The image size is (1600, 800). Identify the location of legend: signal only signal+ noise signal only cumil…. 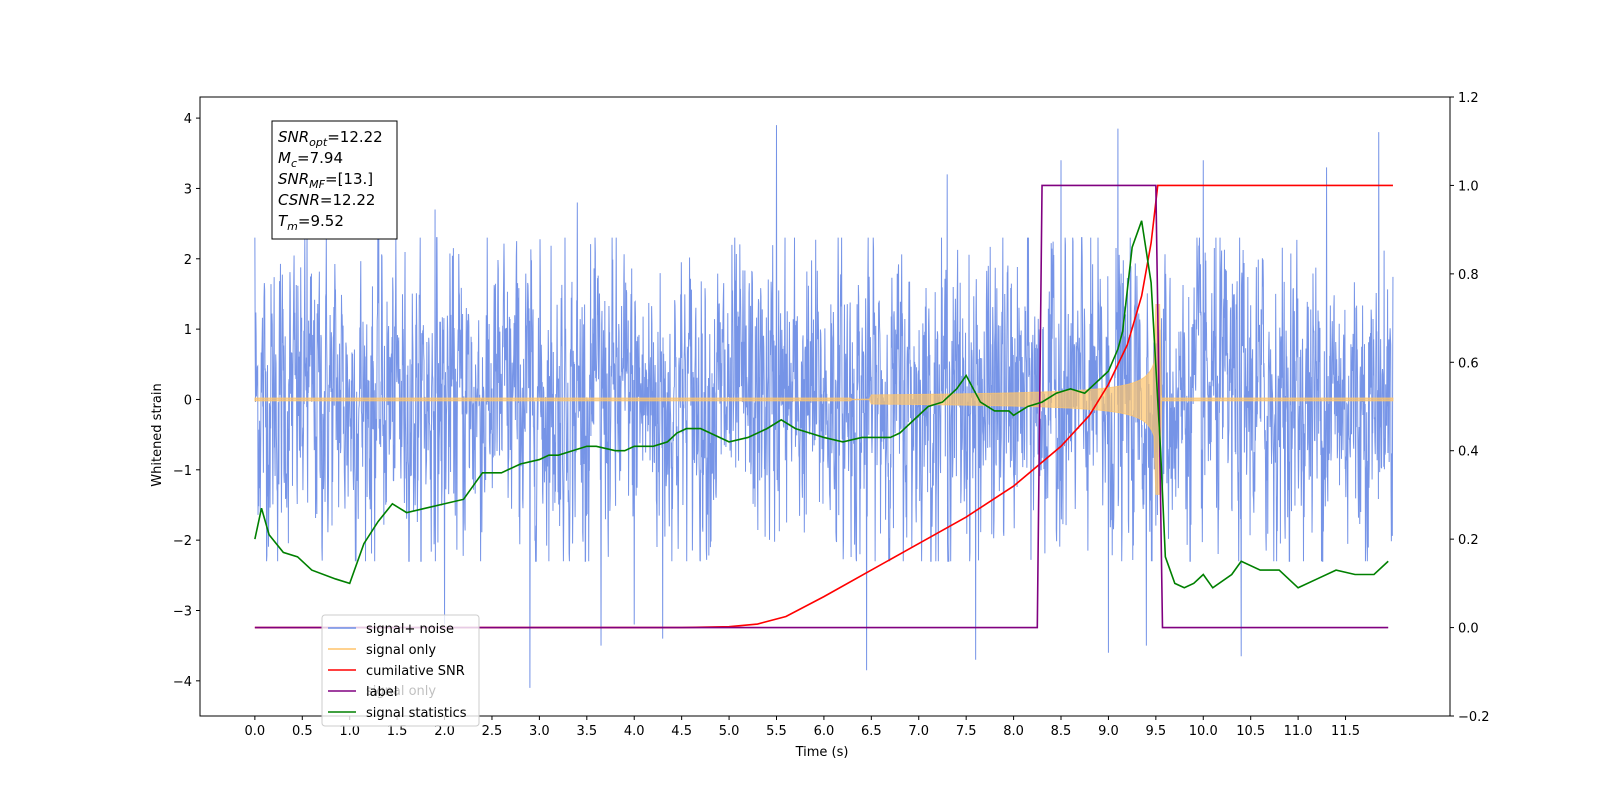
(400, 670).